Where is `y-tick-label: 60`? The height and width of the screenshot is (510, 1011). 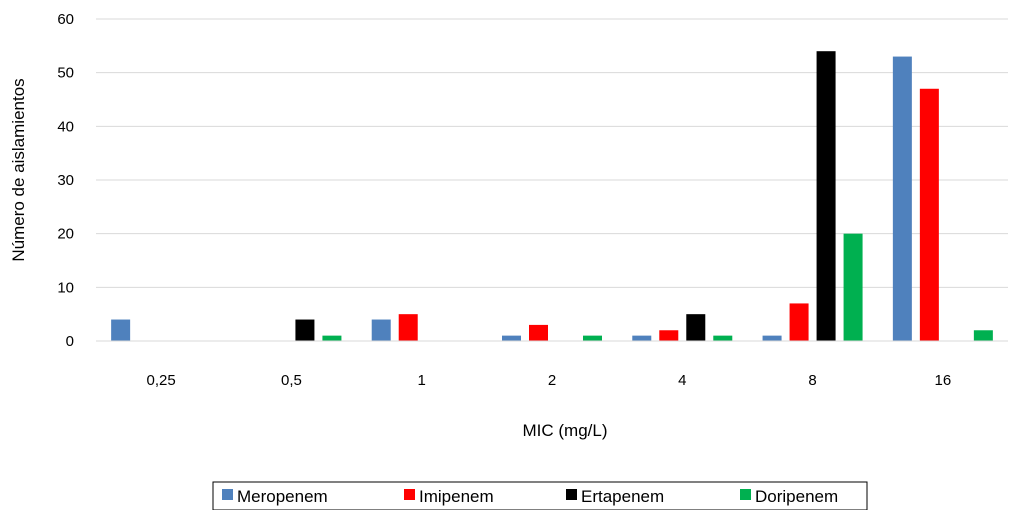
y-tick-label: 60 is located at coordinates (65, 19).